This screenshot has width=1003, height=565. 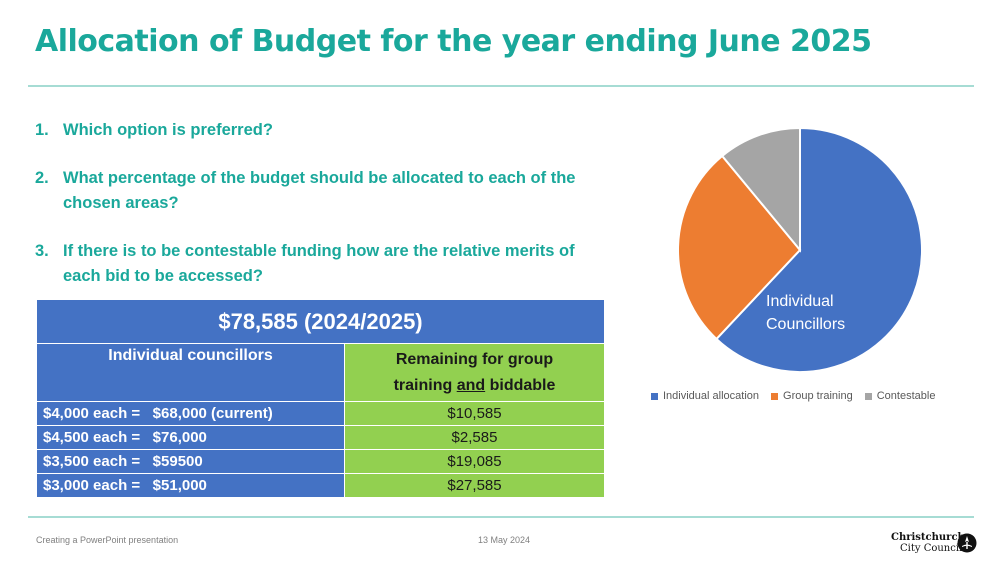 I want to click on column-header-remaining-line2b: biddable, so click(x=520, y=385).